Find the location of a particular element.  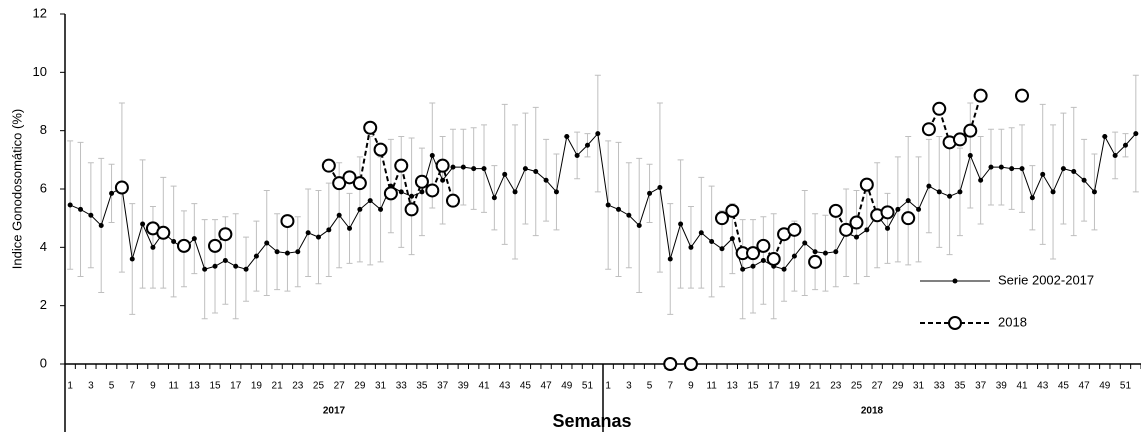

x-axis-title: Semanas is located at coordinates (591, 421).